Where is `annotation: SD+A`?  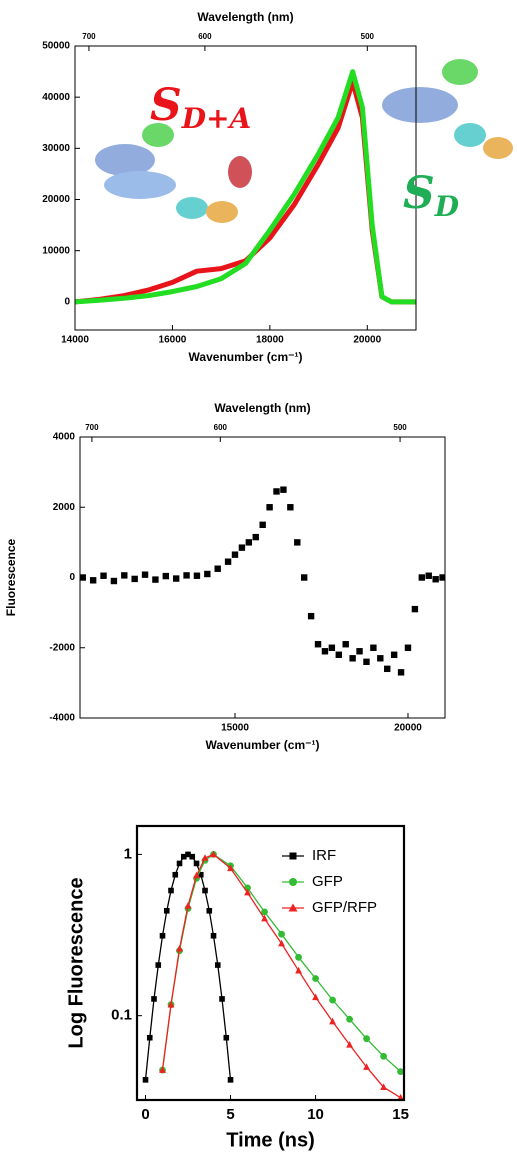 annotation: SD+A is located at coordinates (200, 107).